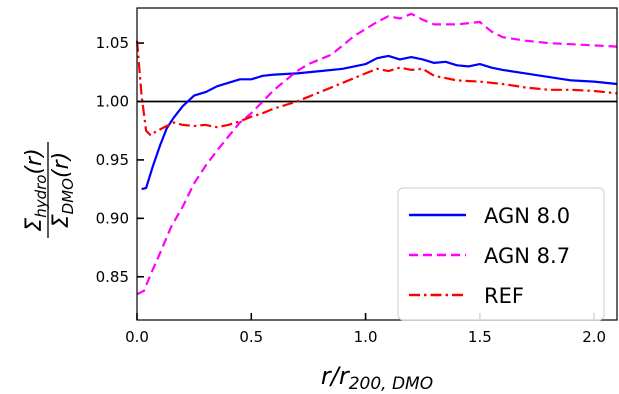 The width and height of the screenshot is (619, 394). What do you see at coordinates (504, 296) in the screenshot?
I see `legend-label-3: REF` at bounding box center [504, 296].